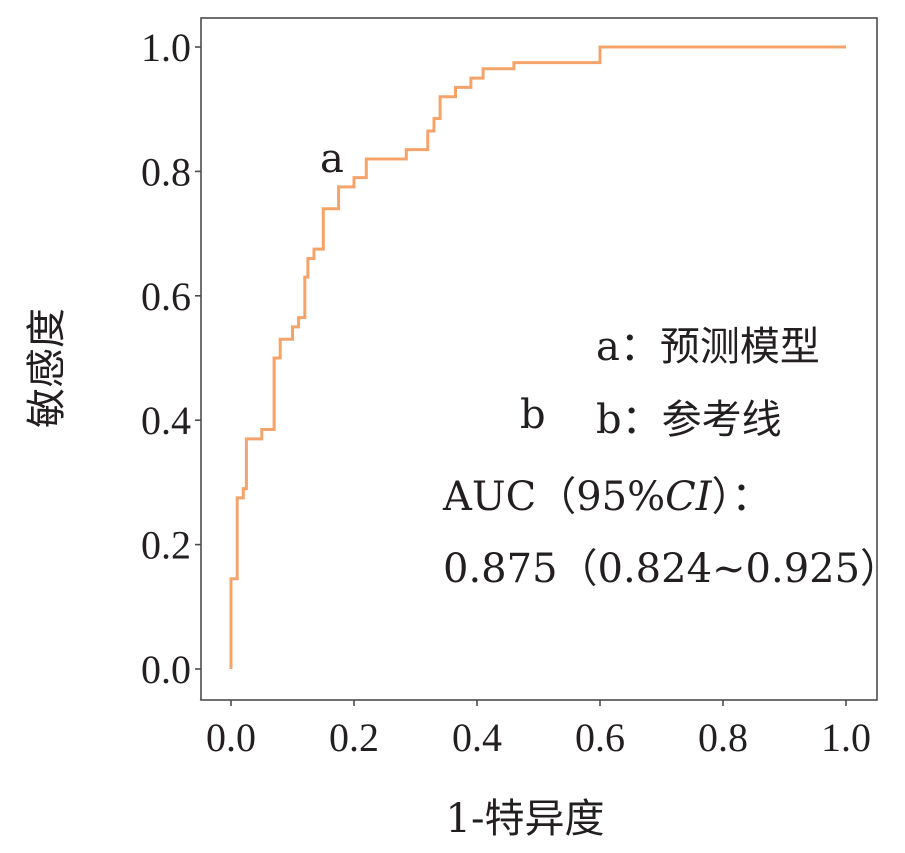  I want to click on legend-b-label: 参考线, so click(722, 420).